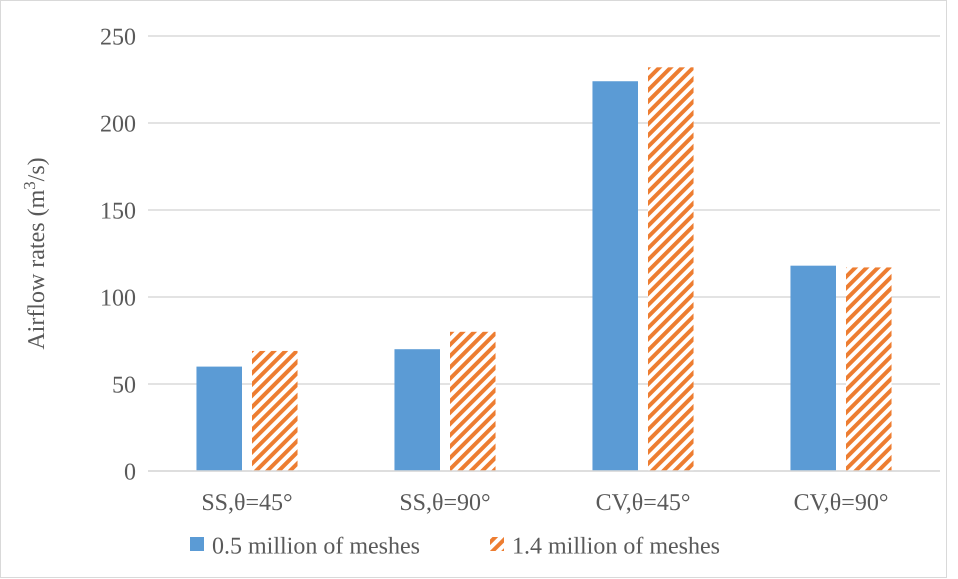  Describe the element at coordinates (316, 546) in the screenshot. I see `legend-label: 0.5 million of meshes` at that location.